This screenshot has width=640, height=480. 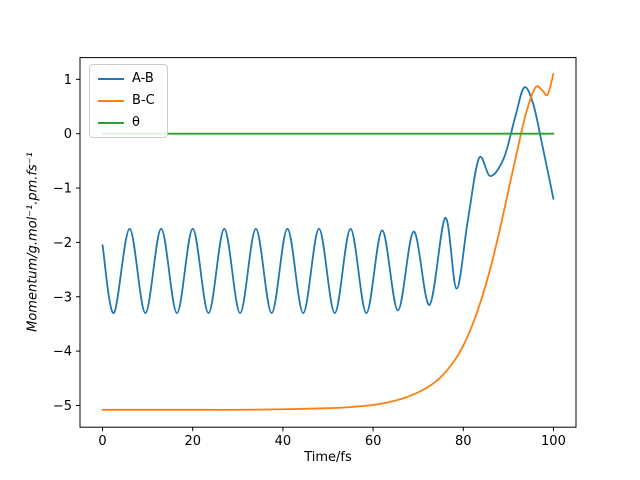 What do you see at coordinates (283, 441) in the screenshot?
I see `x-tick-label: 40` at bounding box center [283, 441].